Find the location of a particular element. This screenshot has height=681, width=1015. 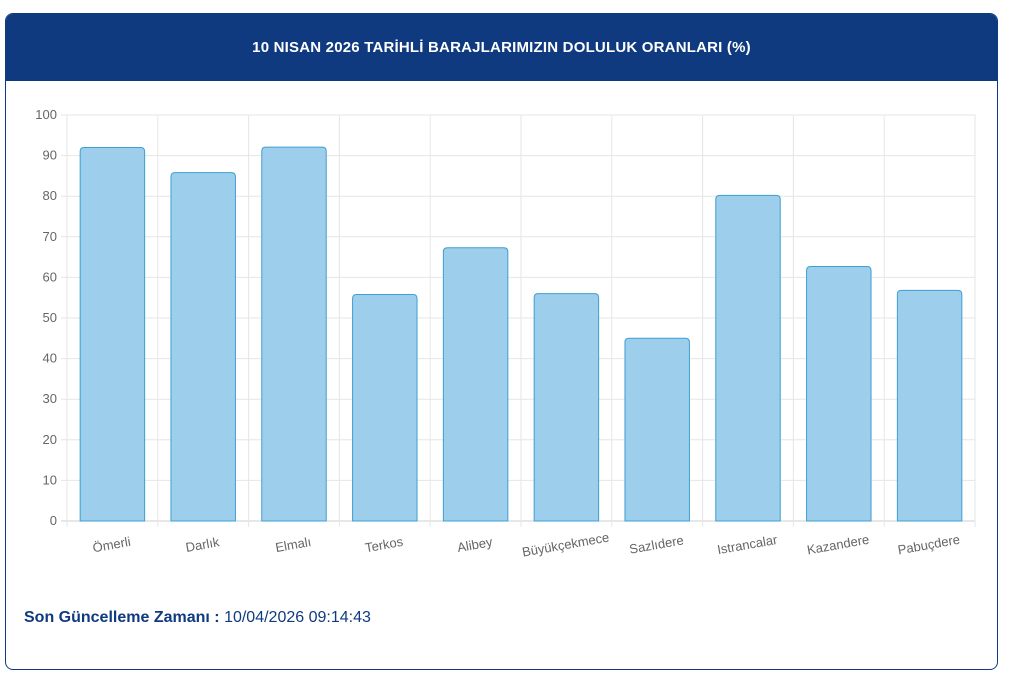

y-tick-label: 40 is located at coordinates (50, 358).